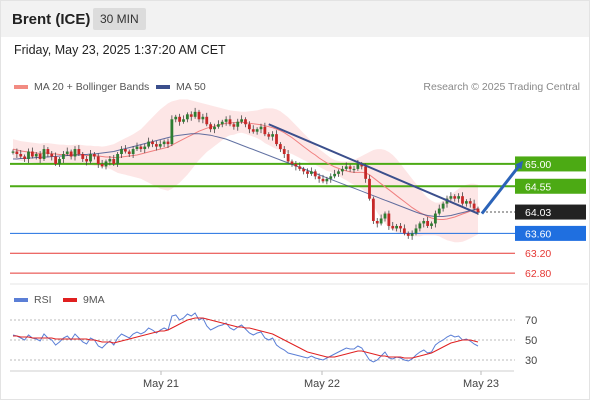  I want to click on legend-9ma-label: 9MA, so click(94, 300).